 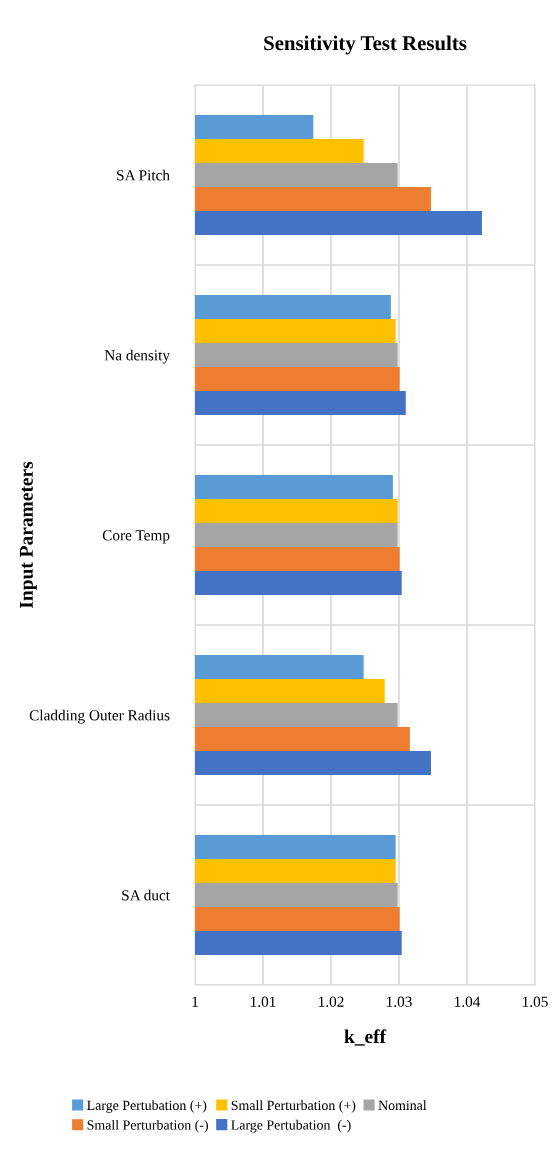 What do you see at coordinates (331, 1001) in the screenshot?
I see `x-tick-label: 1.02` at bounding box center [331, 1001].